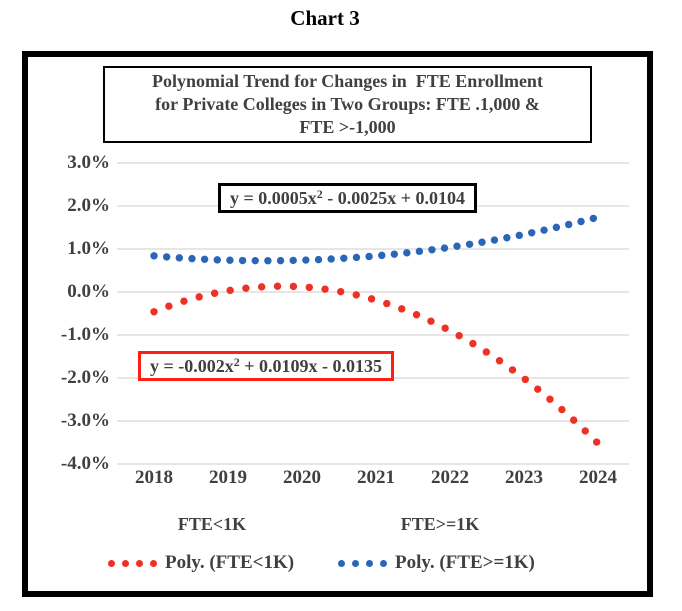 The width and height of the screenshot is (682, 611). I want to click on equation-label-fte-lt-1k: y = -0.002x2 + 0.0109x - 0.0135, so click(266, 366).